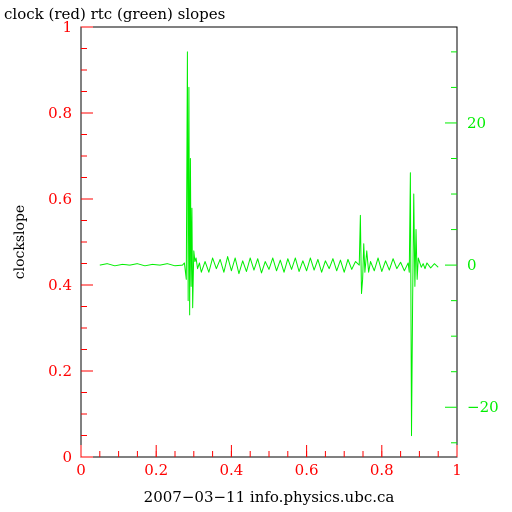 The image size is (512, 512). I want to click on x-tick-label: 0.2, so click(156, 470).